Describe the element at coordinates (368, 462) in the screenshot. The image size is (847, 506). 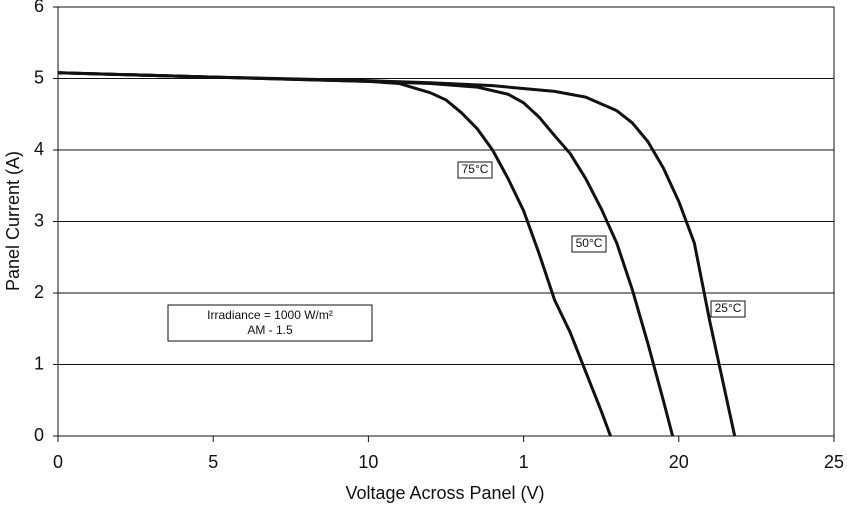
I see `x-tick-label: 10` at that location.